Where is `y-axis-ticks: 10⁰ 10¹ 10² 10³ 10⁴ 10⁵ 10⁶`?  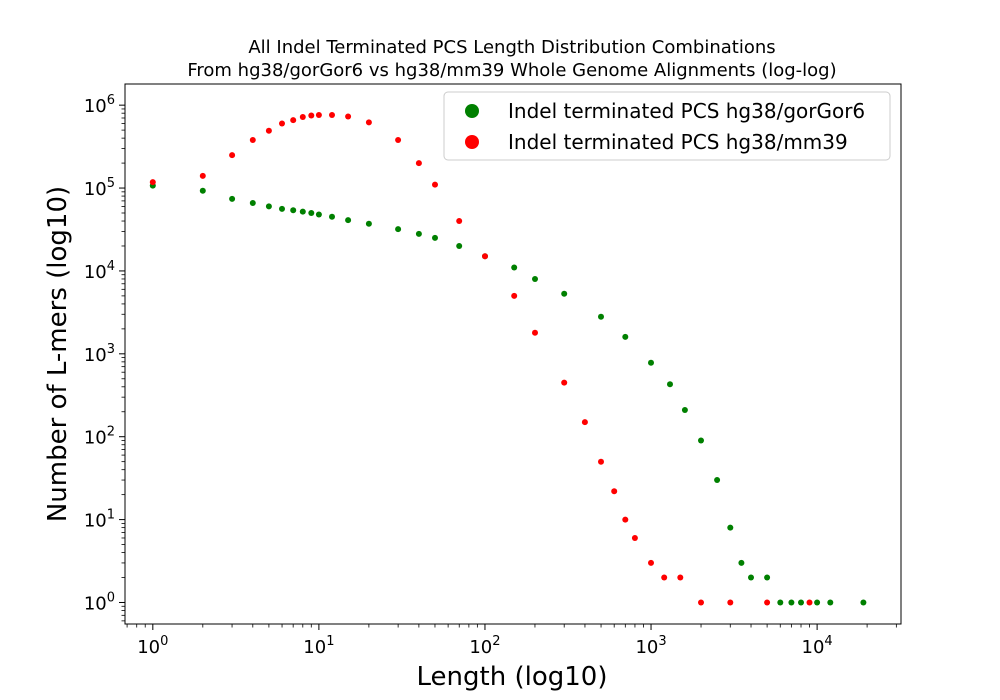
y-axis-ticks: 10⁰ 10¹ 10² 10³ 10⁴ 10⁵ 10⁶ is located at coordinates (104, 357).